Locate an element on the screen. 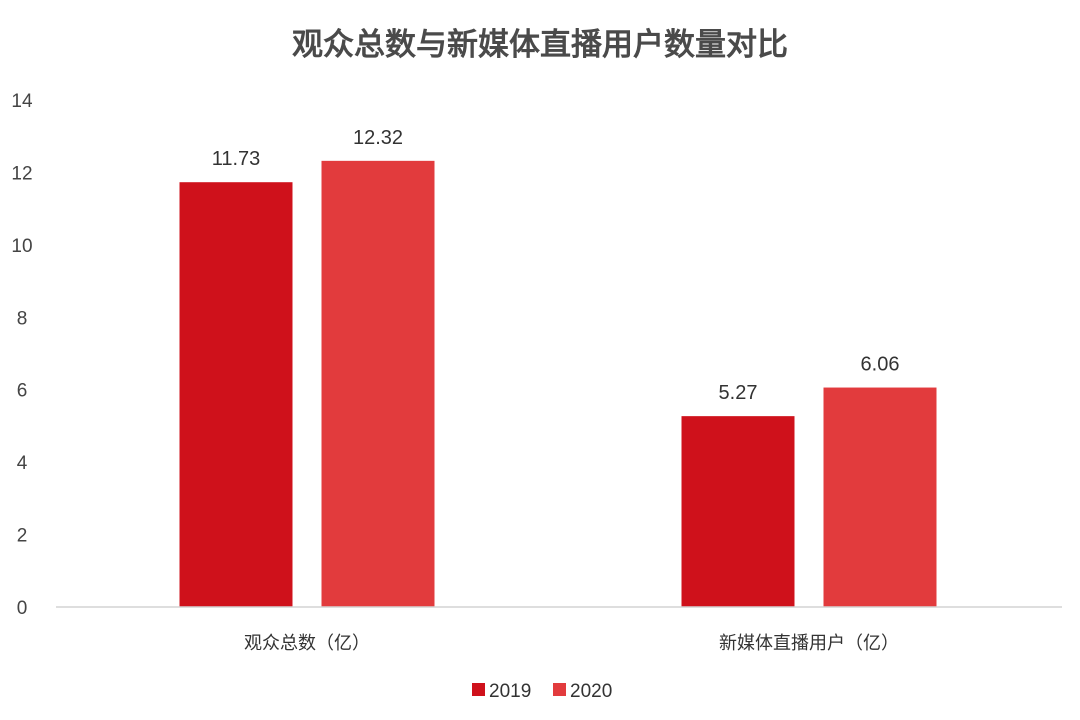  data-label: 11.73 is located at coordinates (236, 159).